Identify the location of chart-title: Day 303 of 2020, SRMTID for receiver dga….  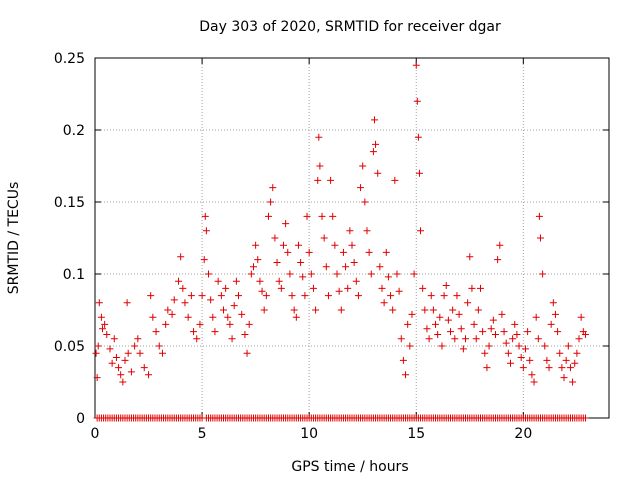
(350, 27).